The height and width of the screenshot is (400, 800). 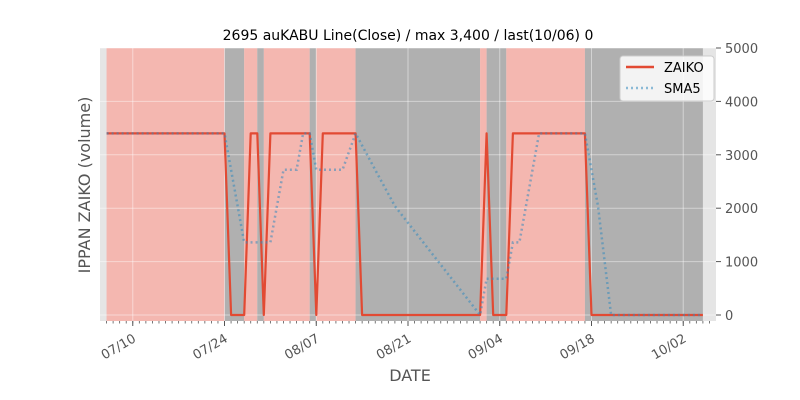 I want to click on legend-sma5-label: SMA5, so click(x=682, y=89).